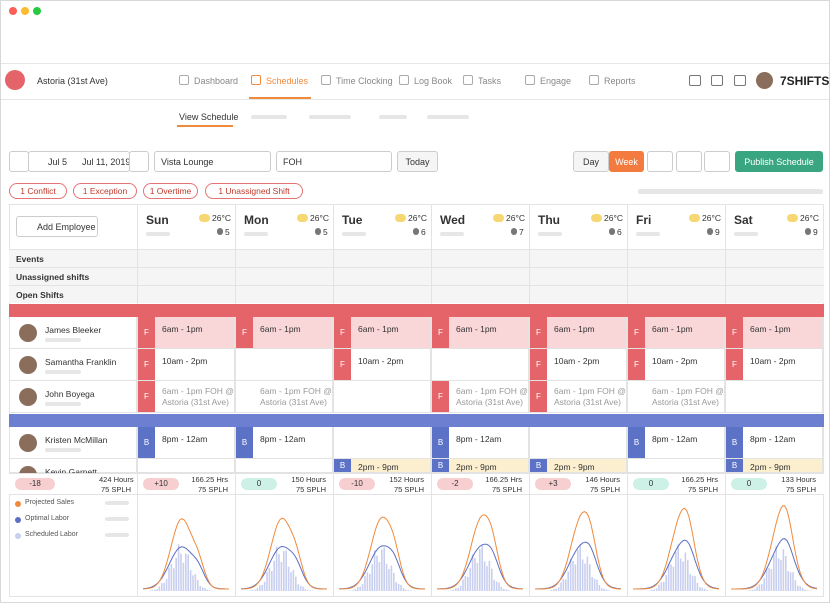 This screenshot has height=603, width=830. Describe the element at coordinates (13, 11) in the screenshot. I see `close-dot` at that location.